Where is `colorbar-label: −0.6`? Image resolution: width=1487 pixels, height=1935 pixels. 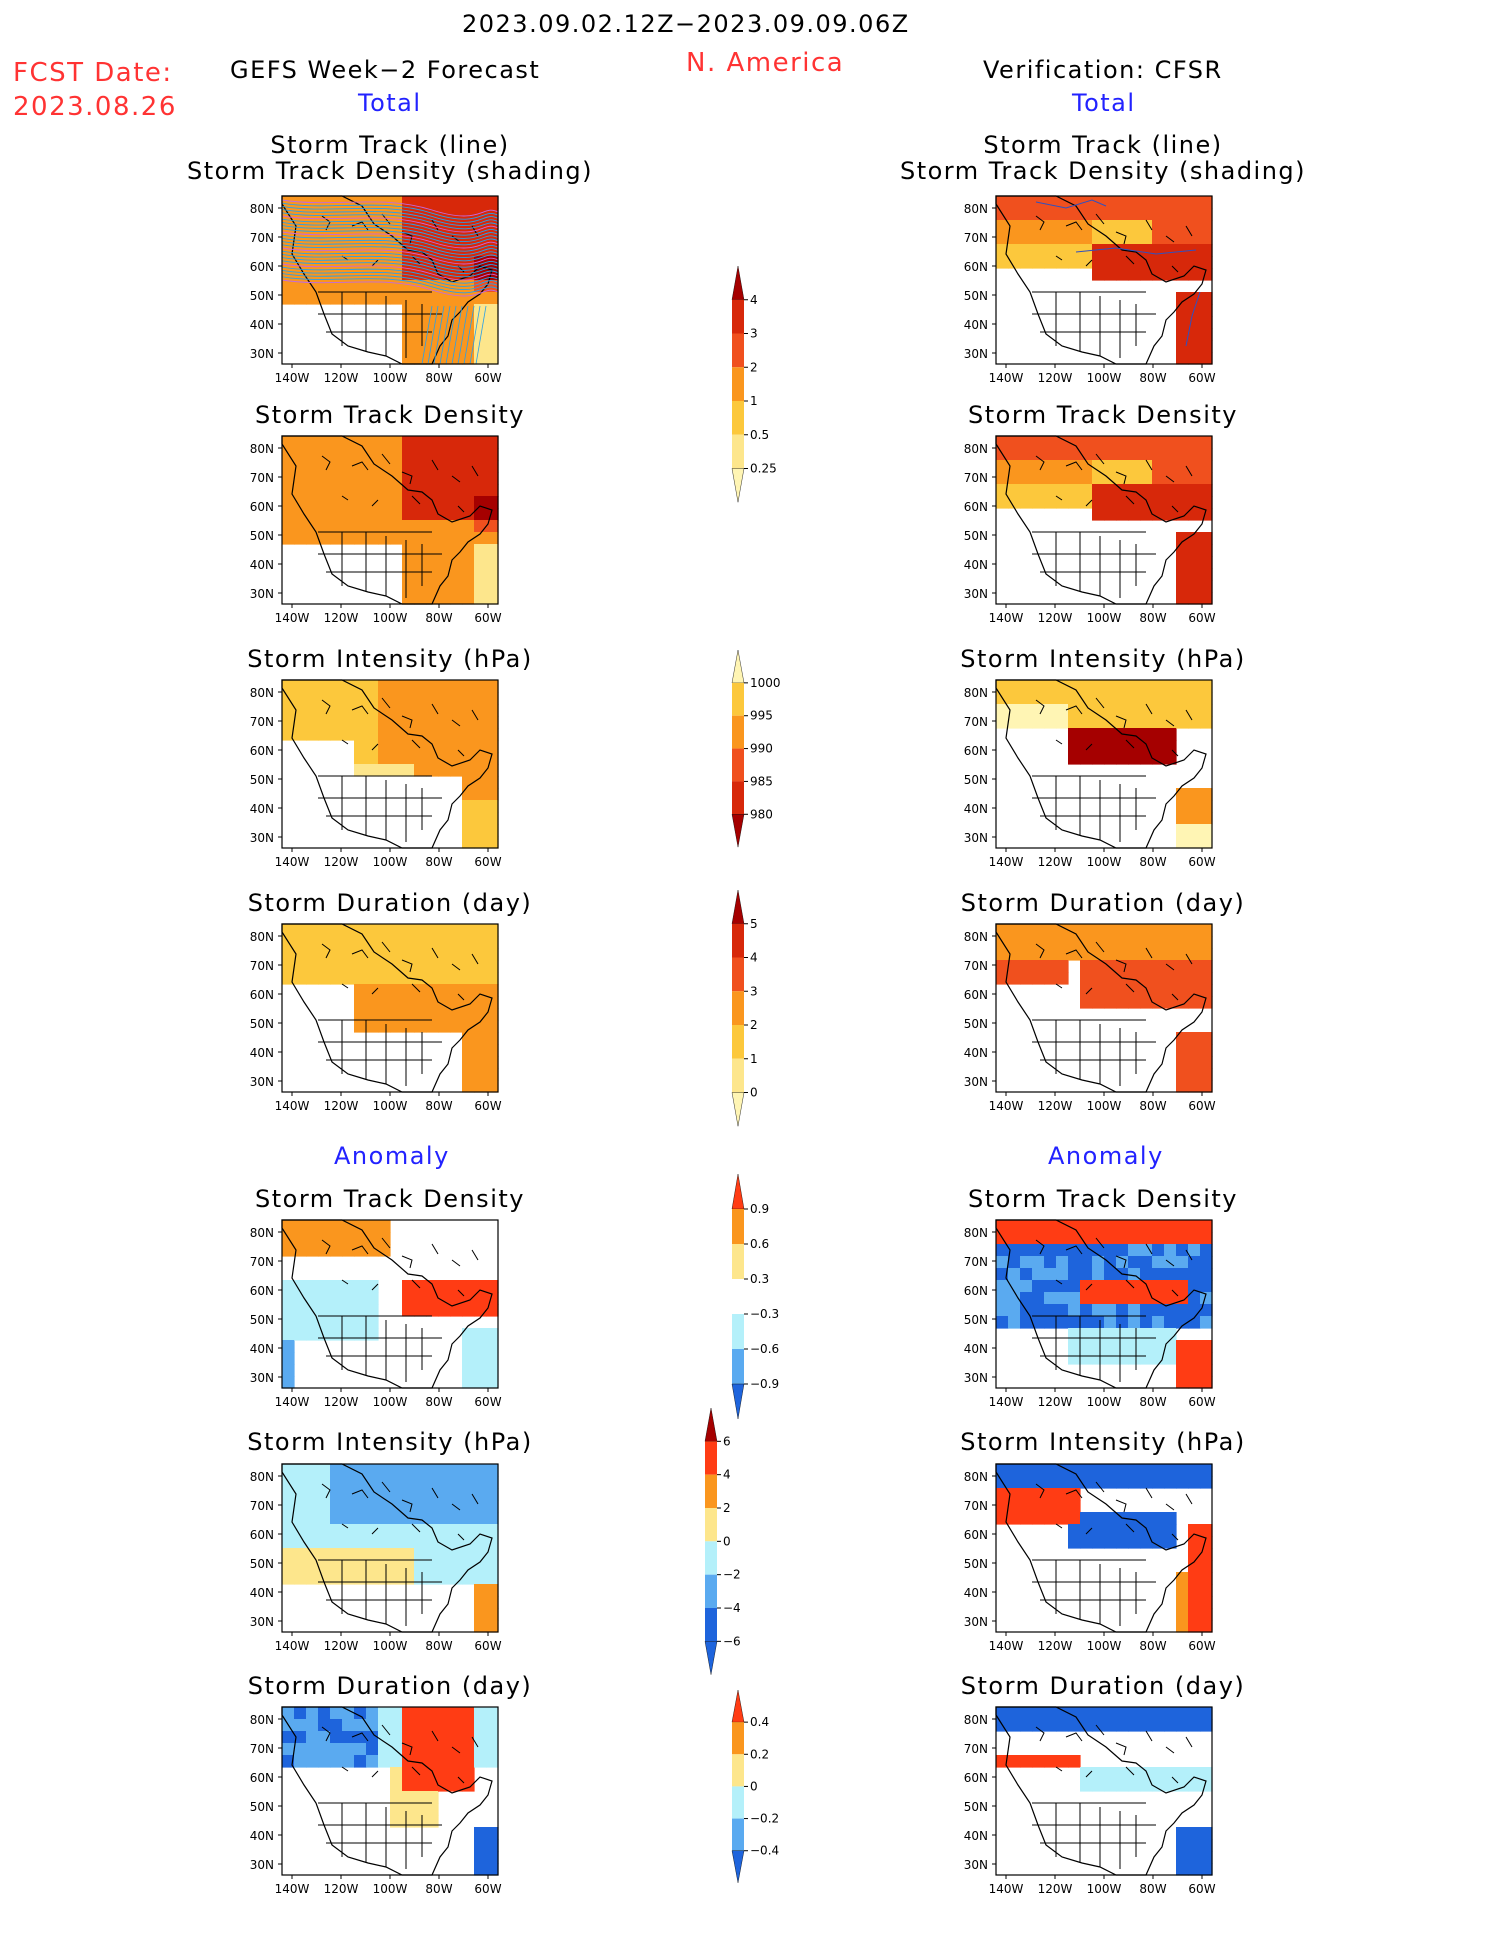 colorbar-label: −0.6 is located at coordinates (764, 1349).